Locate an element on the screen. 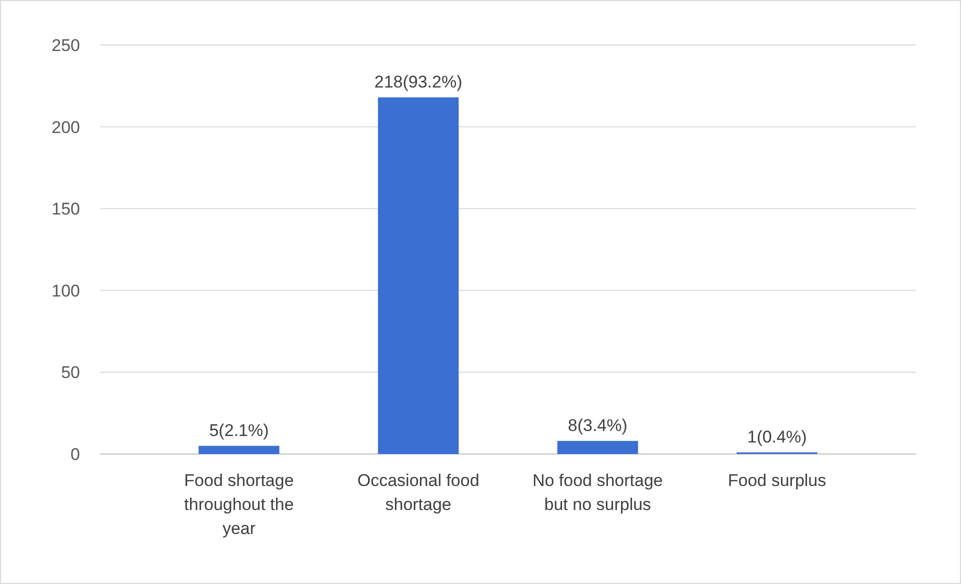  y-tick-label: 200 is located at coordinates (66, 127).